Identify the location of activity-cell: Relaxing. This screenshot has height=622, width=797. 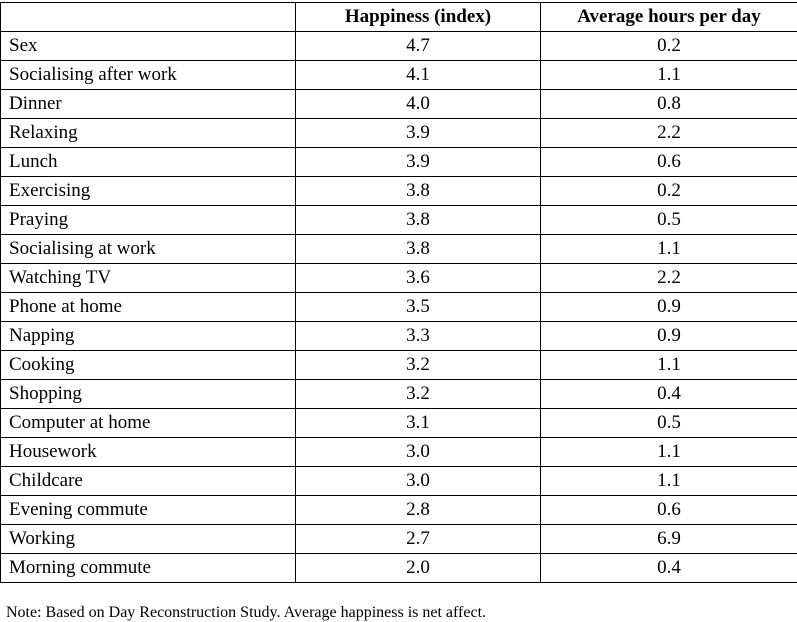
(148, 133).